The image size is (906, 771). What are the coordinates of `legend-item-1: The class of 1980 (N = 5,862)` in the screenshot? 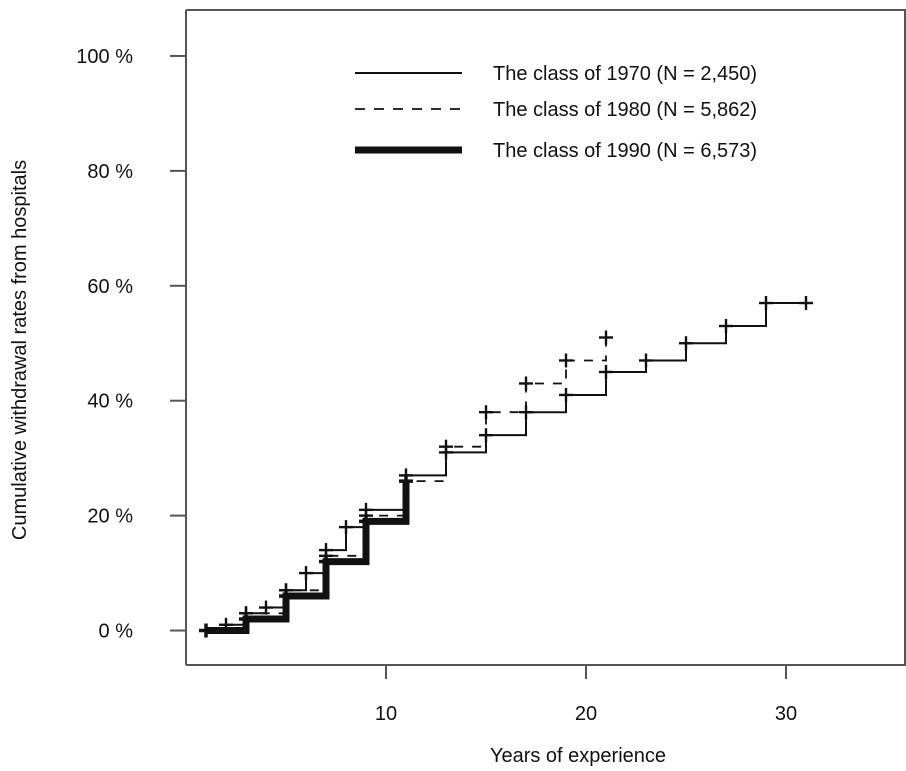 It's located at (556, 110).